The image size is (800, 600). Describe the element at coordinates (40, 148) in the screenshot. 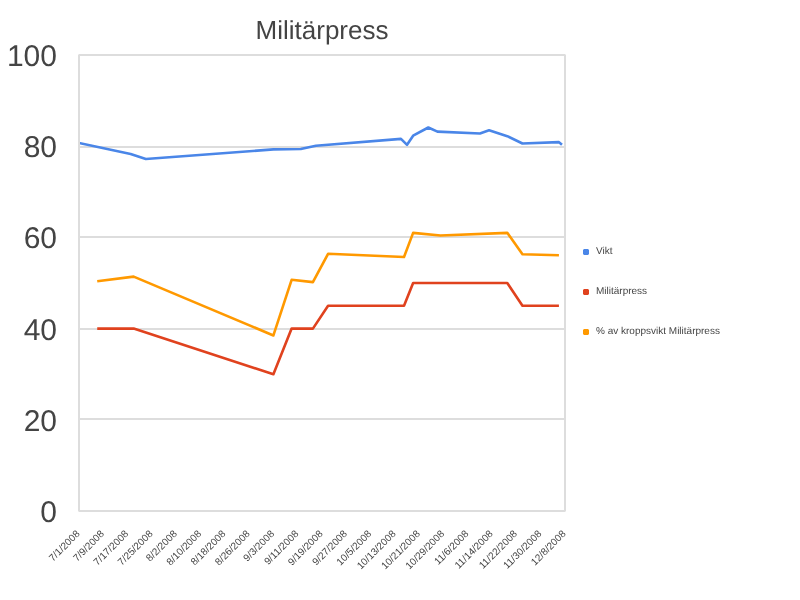

I see `y-tick-label: 80` at that location.